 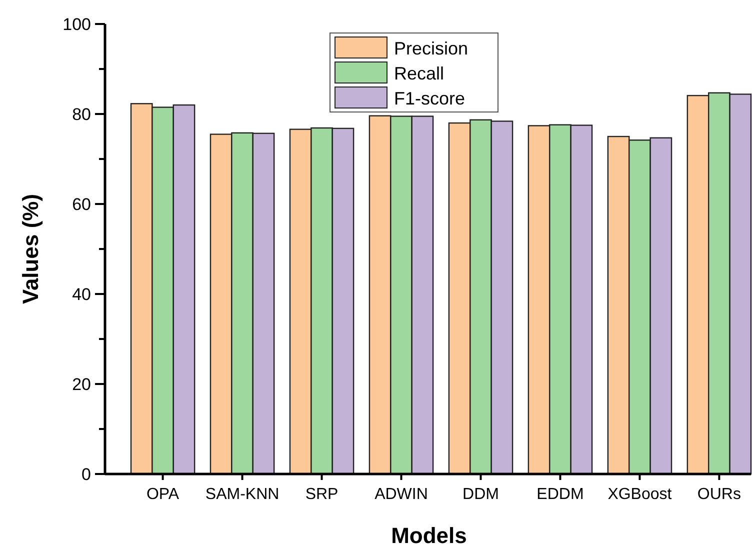 What do you see at coordinates (163, 494) in the screenshot?
I see `x-tick-label: OPA` at bounding box center [163, 494].